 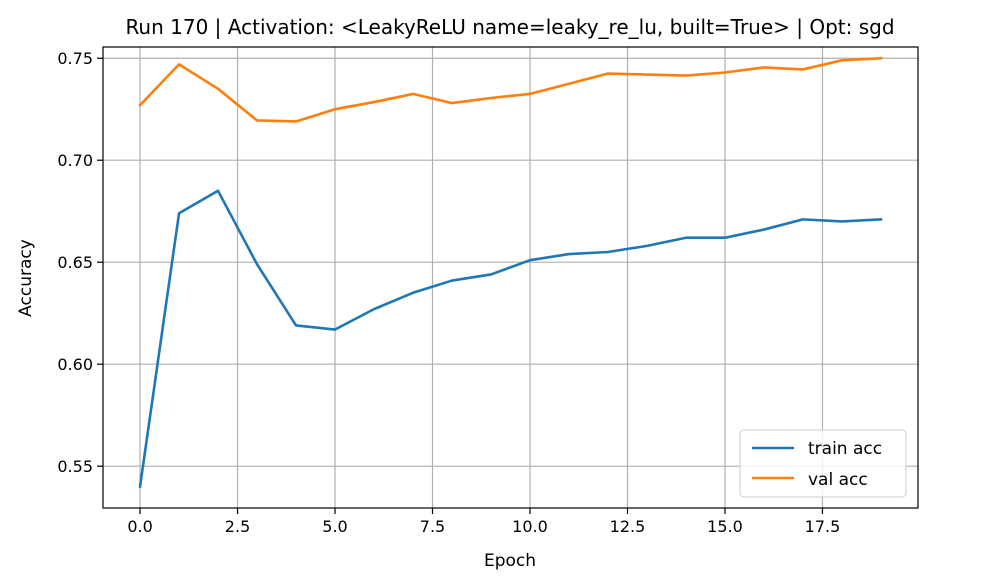 I want to click on y-tick-label: 0.70, so click(x=75, y=160).